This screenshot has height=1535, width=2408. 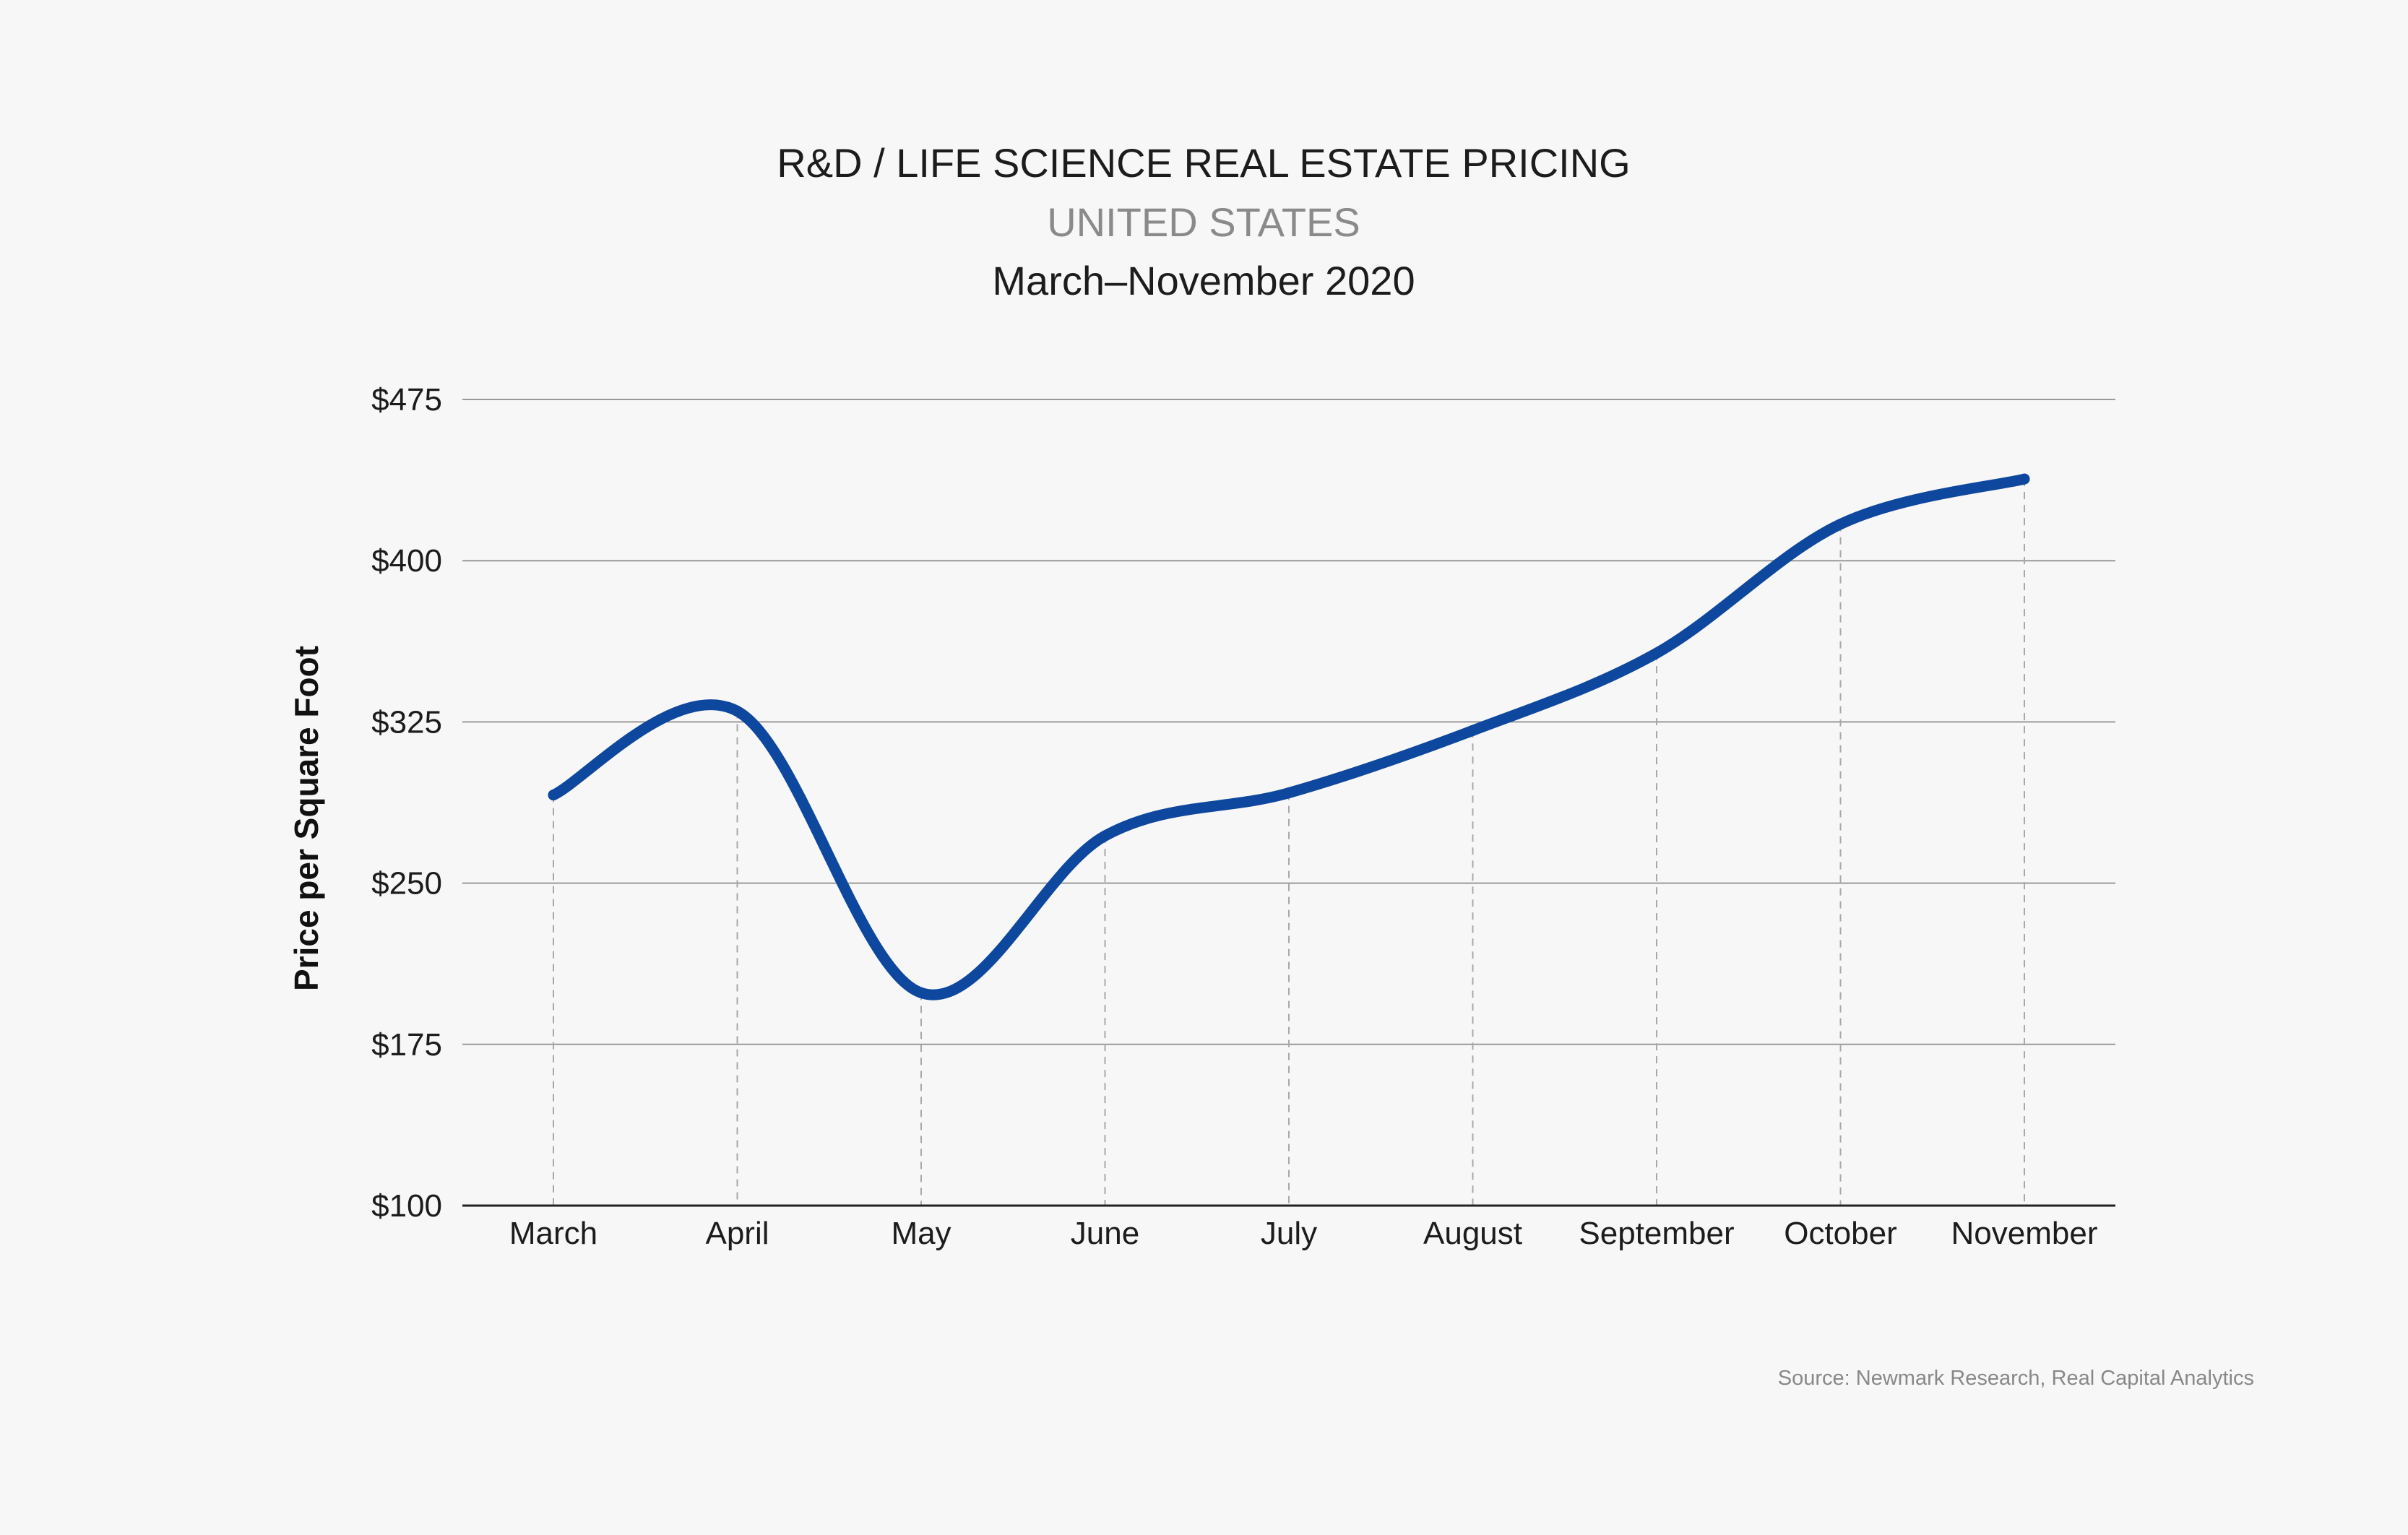 I want to click on x-tick-label: May, so click(x=921, y=1233).